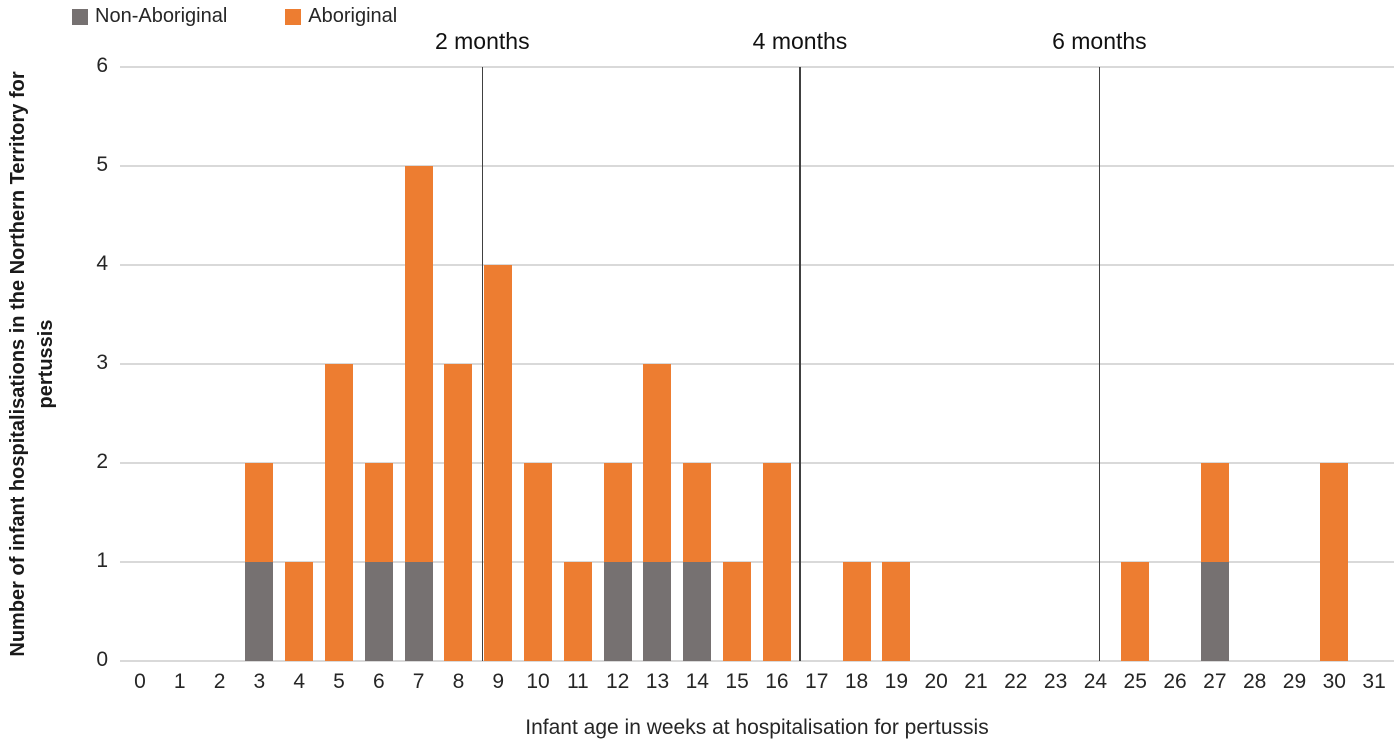 This screenshot has height=752, width=1400. Describe the element at coordinates (1055, 681) in the screenshot. I see `x-tick-label-23: 23` at that location.